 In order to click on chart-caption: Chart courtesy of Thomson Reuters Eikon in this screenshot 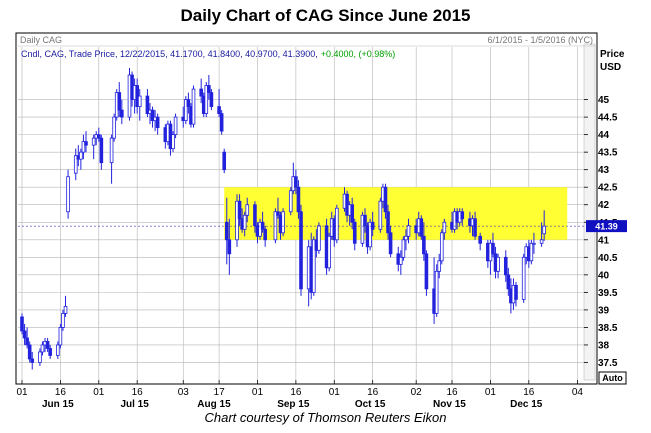, I will do `click(325, 417)`.